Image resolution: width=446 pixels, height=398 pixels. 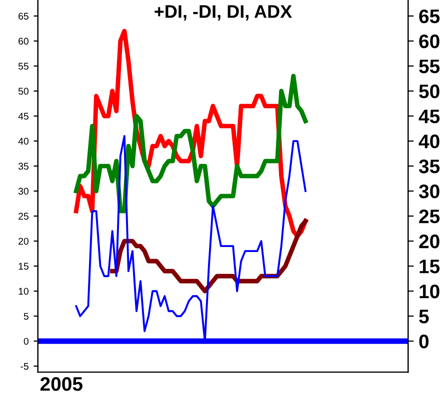 I want to click on y2-tick-label: 25, so click(x=429, y=217).